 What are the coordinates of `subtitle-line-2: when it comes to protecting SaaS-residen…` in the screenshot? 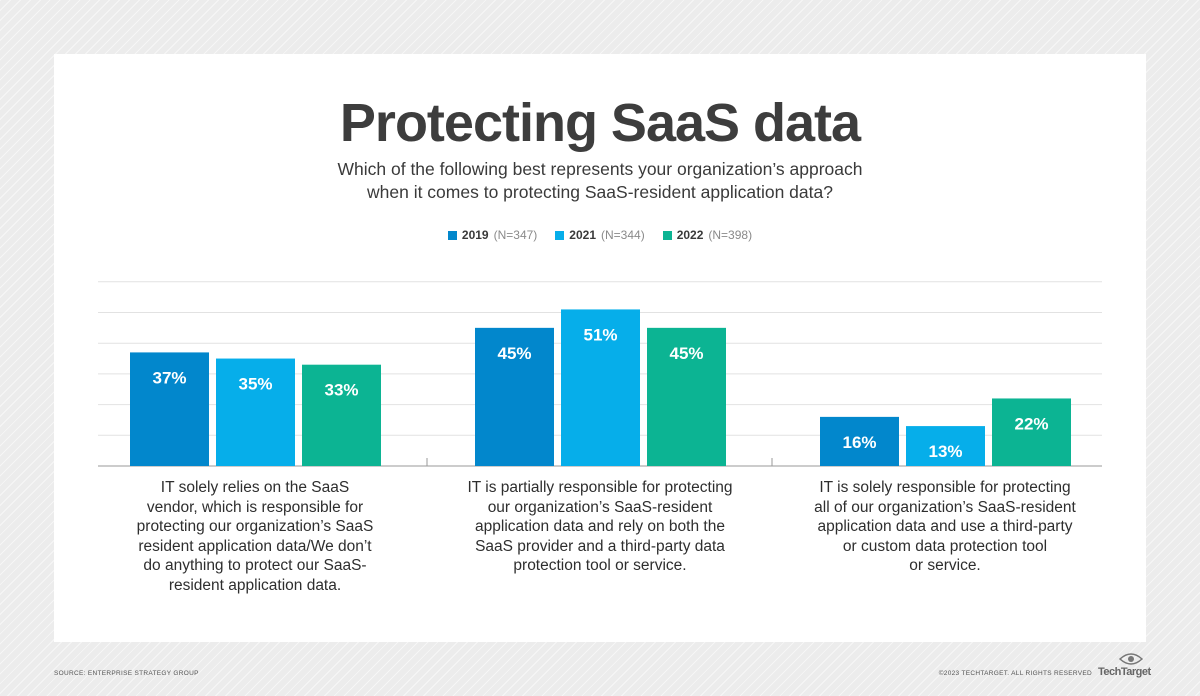 It's located at (600, 192).